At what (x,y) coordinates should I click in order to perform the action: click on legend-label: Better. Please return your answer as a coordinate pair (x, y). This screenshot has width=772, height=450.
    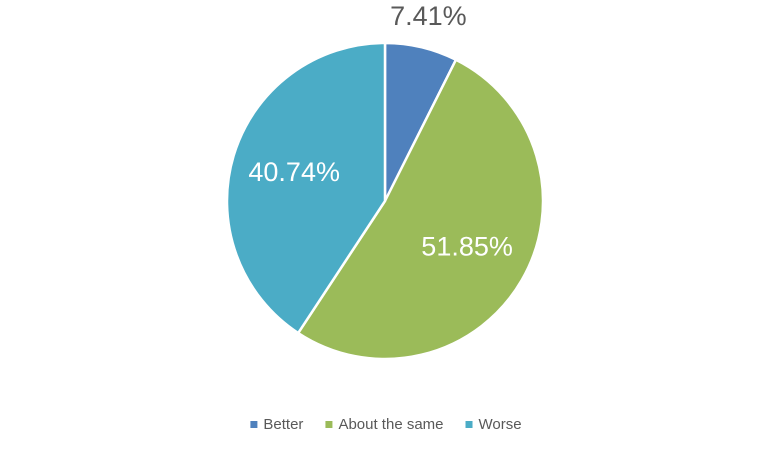
    Looking at the image, I should click on (283, 424).